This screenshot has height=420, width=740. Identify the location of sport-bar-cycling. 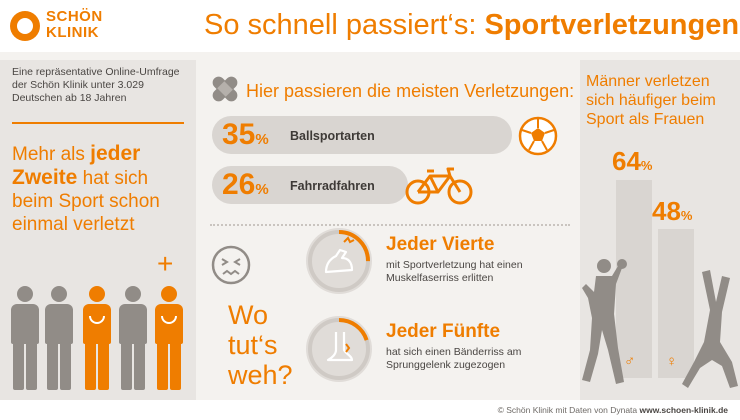
(310, 185).